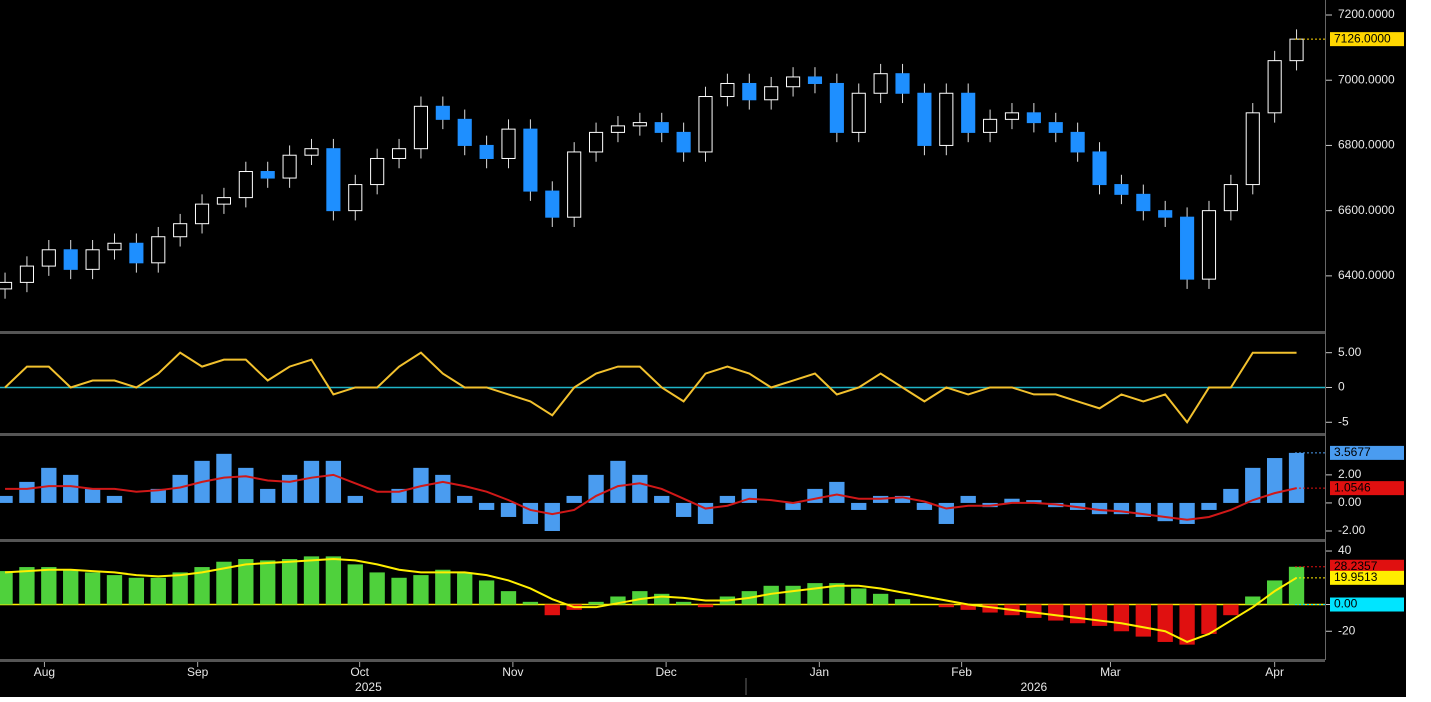  Describe the element at coordinates (1352, 530) in the screenshot. I see `y-tick-label: -2.00` at that location.